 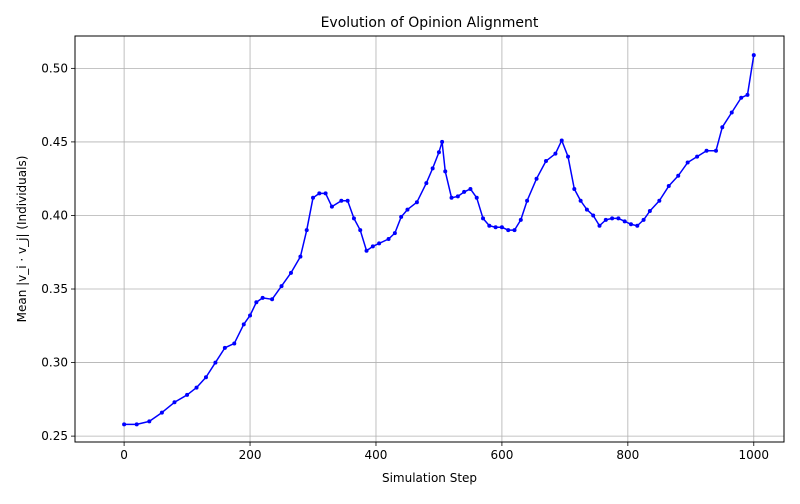 What do you see at coordinates (54, 436) in the screenshot?
I see `y-tick-label: 0.25` at bounding box center [54, 436].